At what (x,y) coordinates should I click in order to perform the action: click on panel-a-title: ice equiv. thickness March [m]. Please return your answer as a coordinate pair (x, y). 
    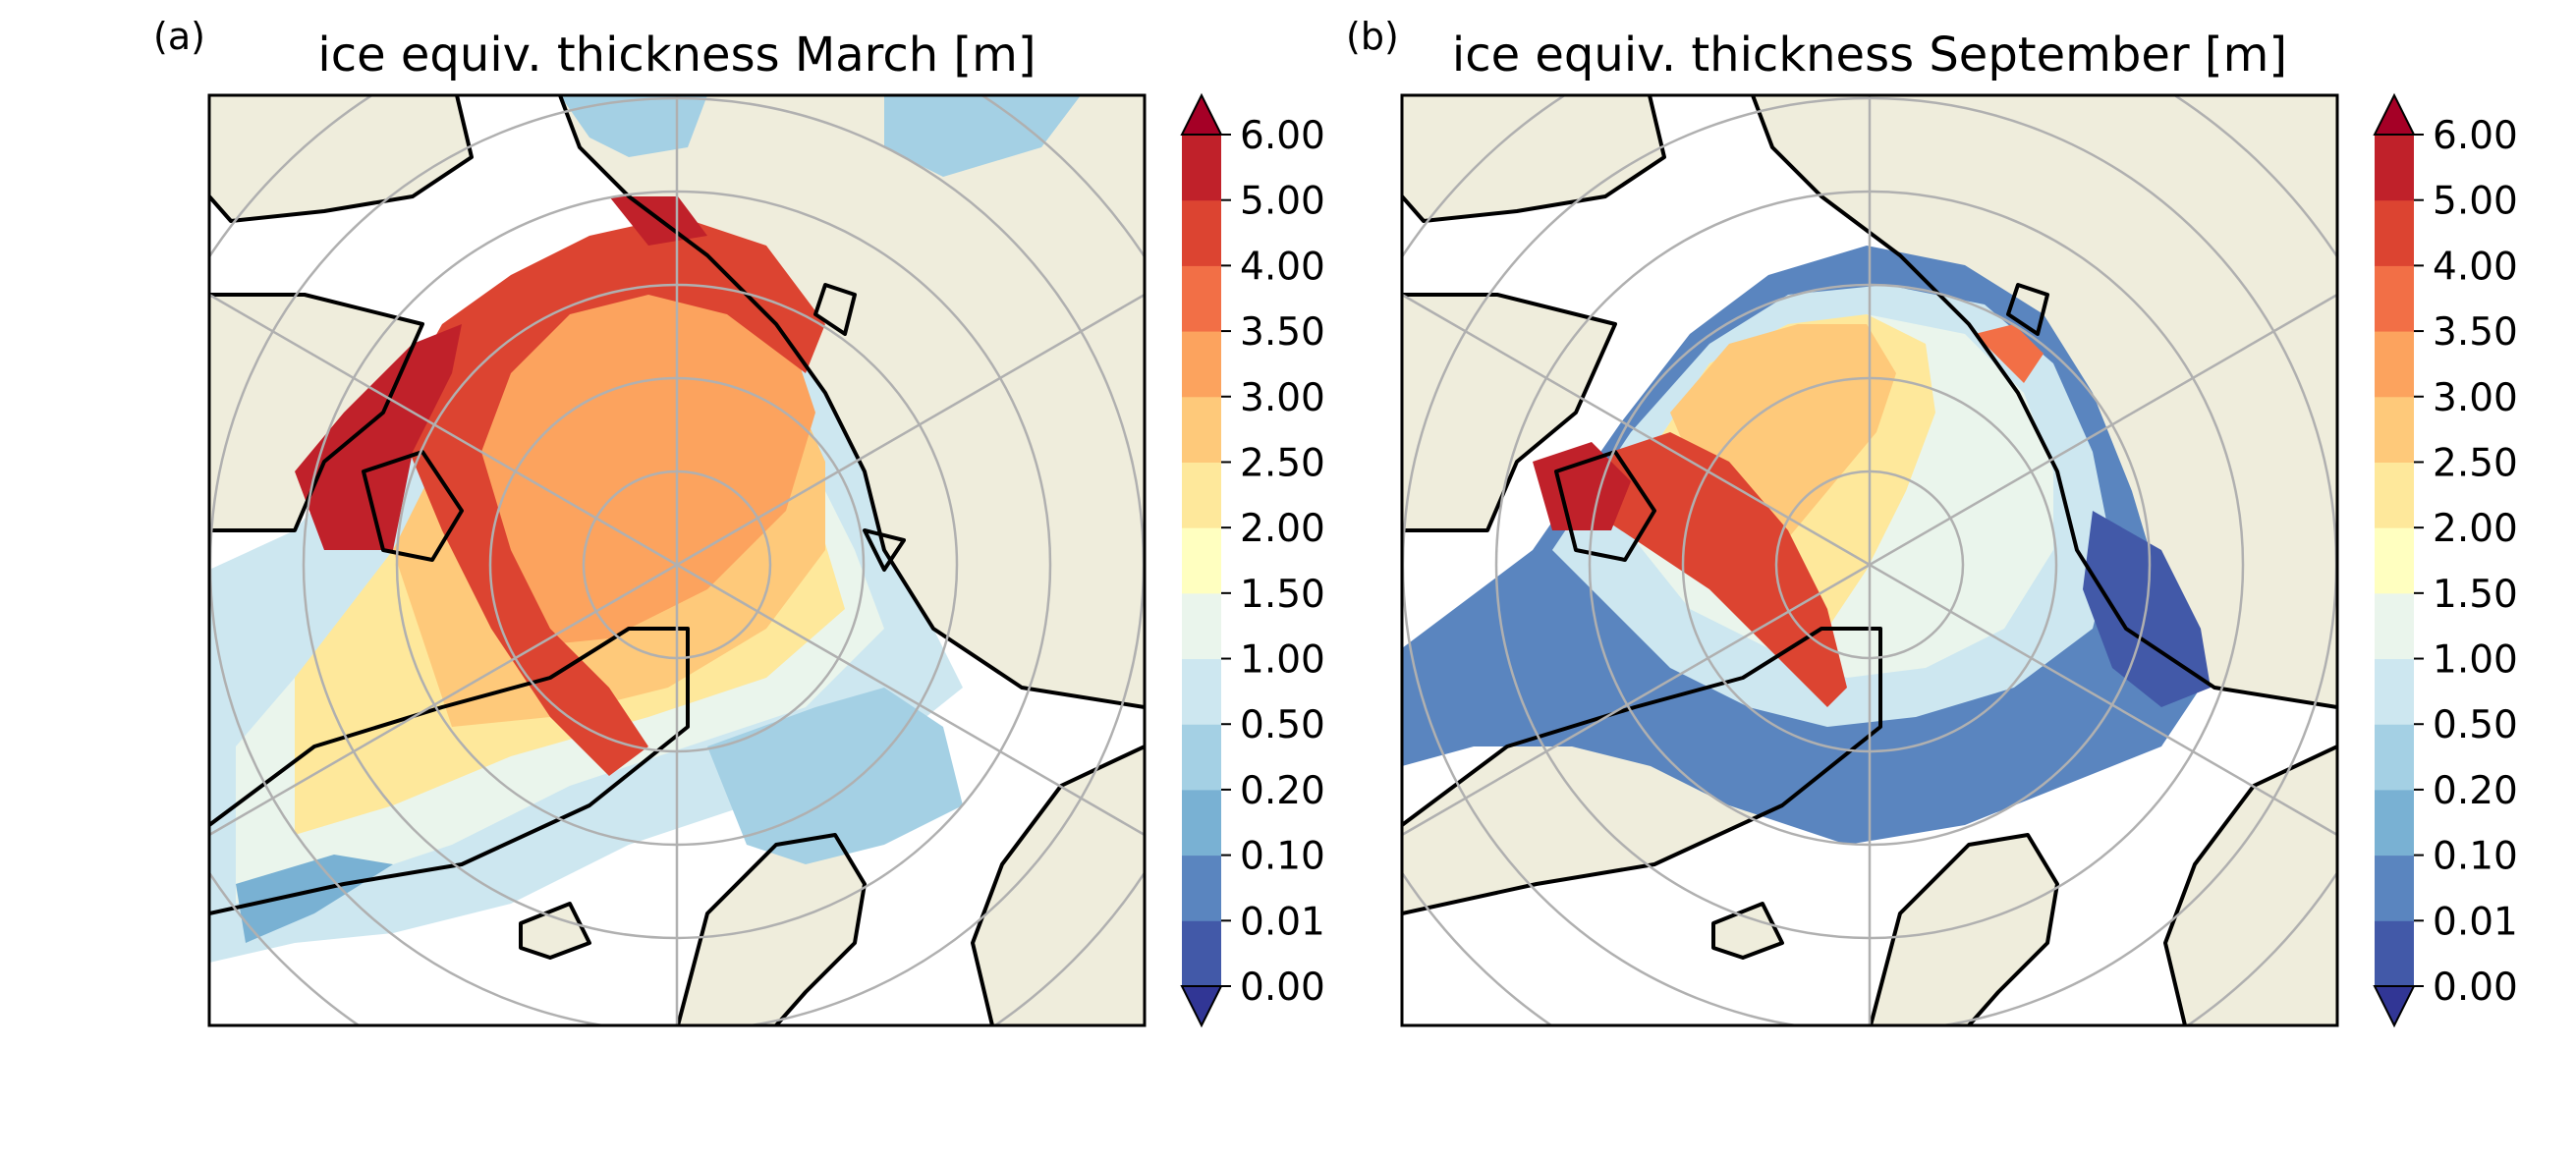
    Looking at the image, I should click on (676, 55).